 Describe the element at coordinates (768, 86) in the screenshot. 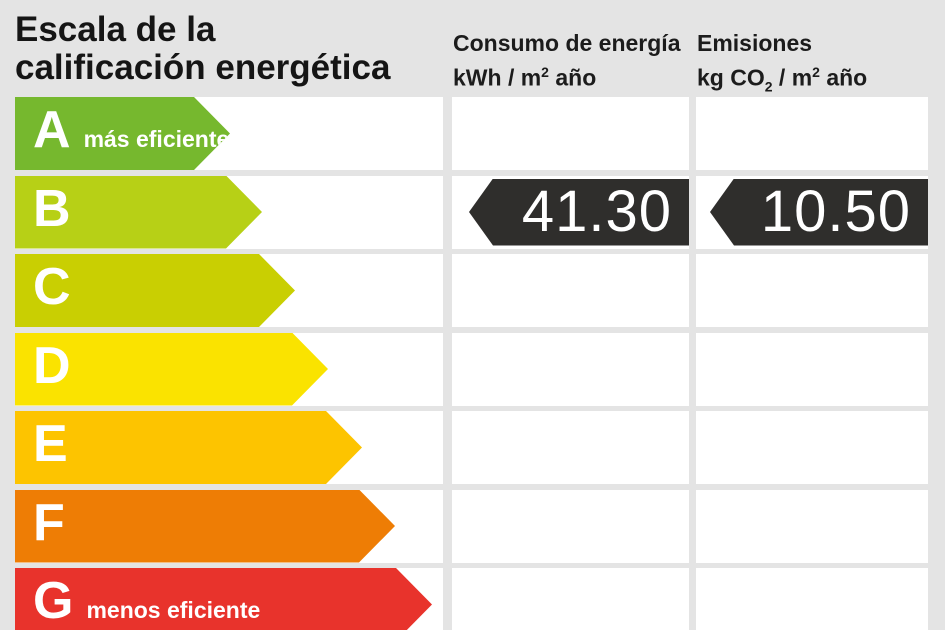

I see `emisiones-unit-sub: 2` at that location.